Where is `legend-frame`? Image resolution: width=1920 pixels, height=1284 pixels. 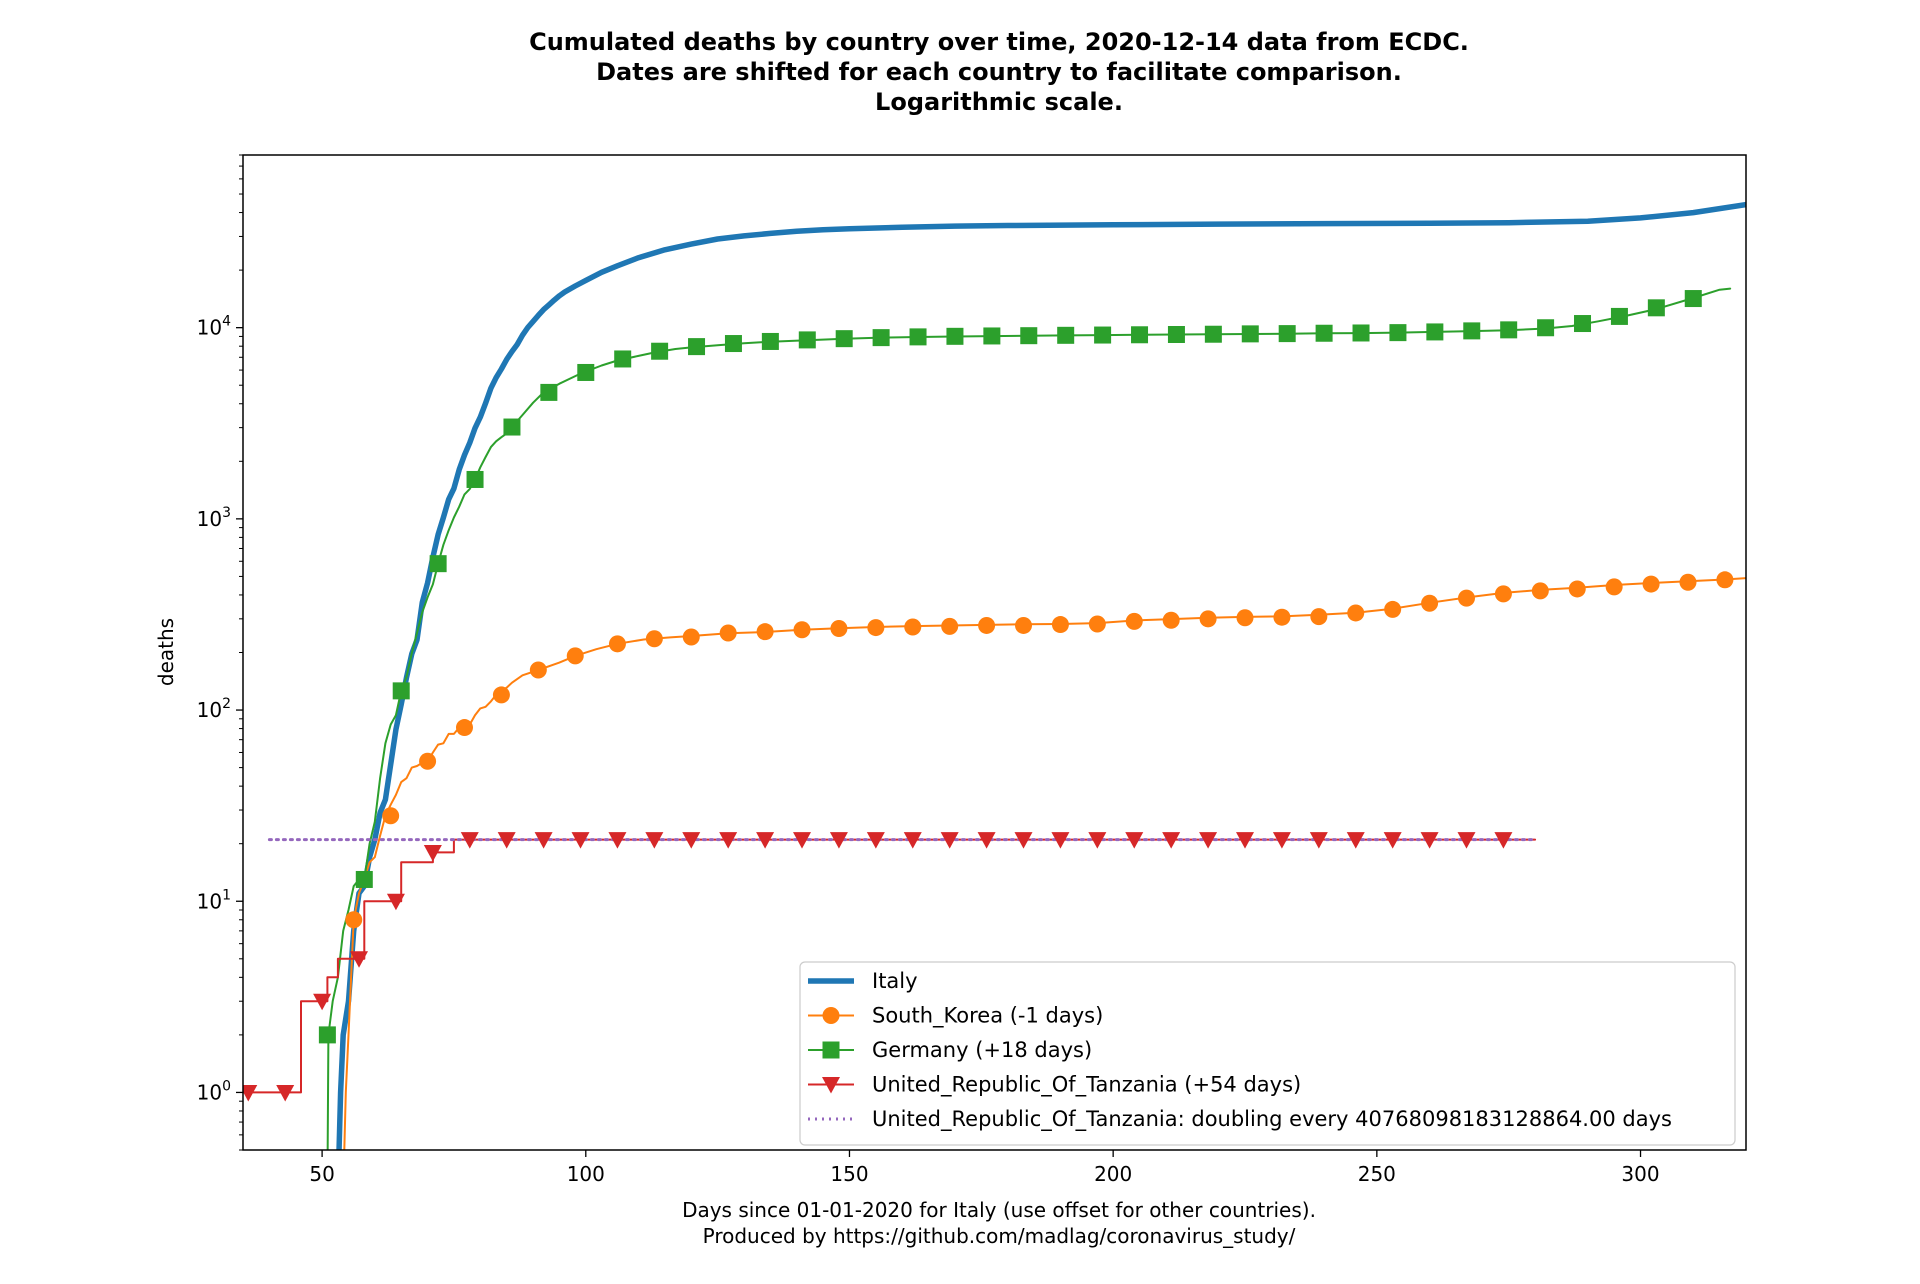
legend-frame is located at coordinates (1267, 1053).